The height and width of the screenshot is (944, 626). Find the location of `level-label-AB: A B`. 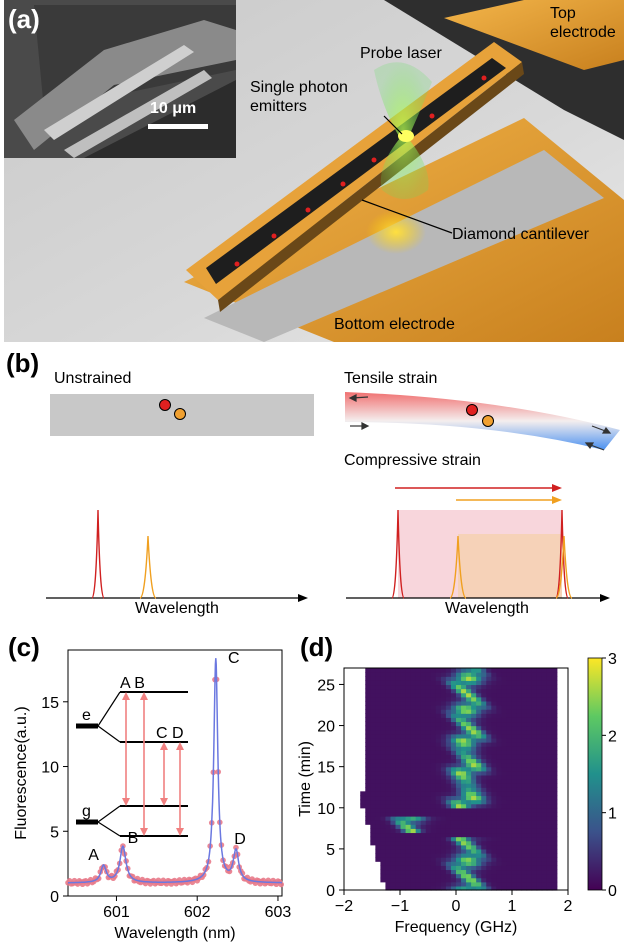

level-label-AB: A B is located at coordinates (132, 683).